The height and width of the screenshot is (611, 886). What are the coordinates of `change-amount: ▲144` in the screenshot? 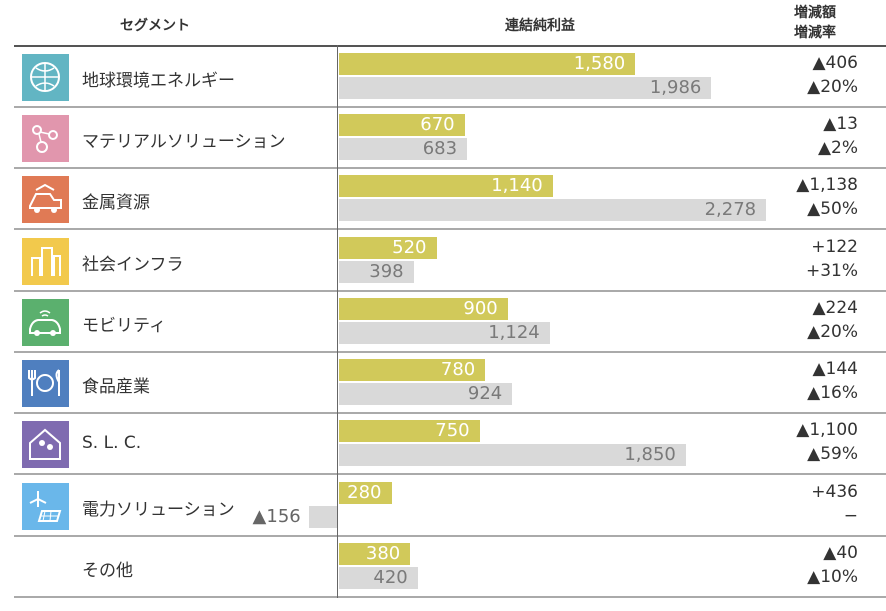 It's located at (835, 369).